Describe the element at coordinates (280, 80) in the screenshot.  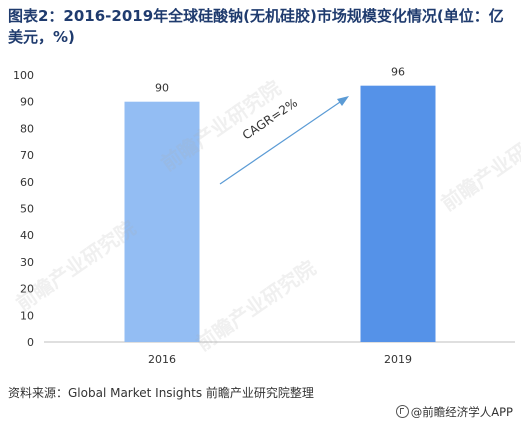
I see `data-labels: 90 96` at that location.